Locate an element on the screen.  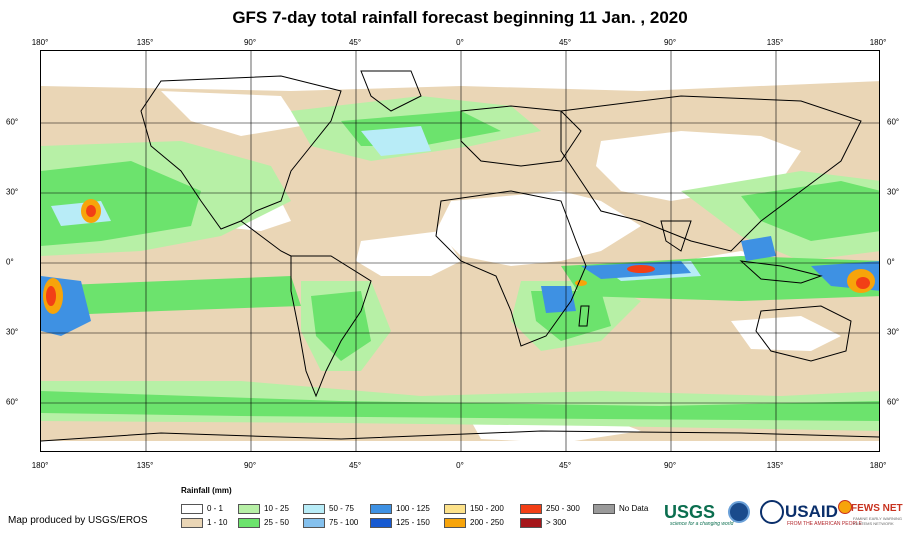
lon-tick-bottom: 0° is located at coordinates (460, 465).